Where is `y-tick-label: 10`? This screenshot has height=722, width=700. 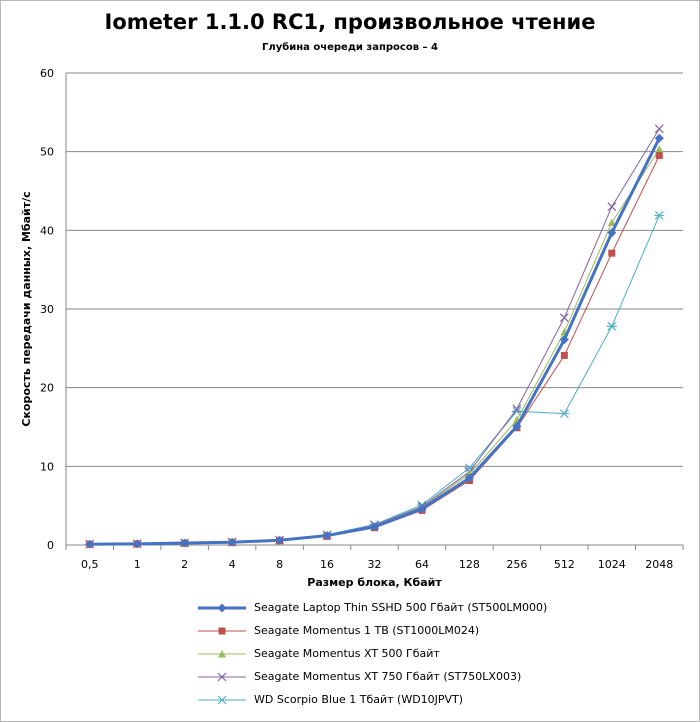
y-tick-label: 10 is located at coordinates (47, 466).